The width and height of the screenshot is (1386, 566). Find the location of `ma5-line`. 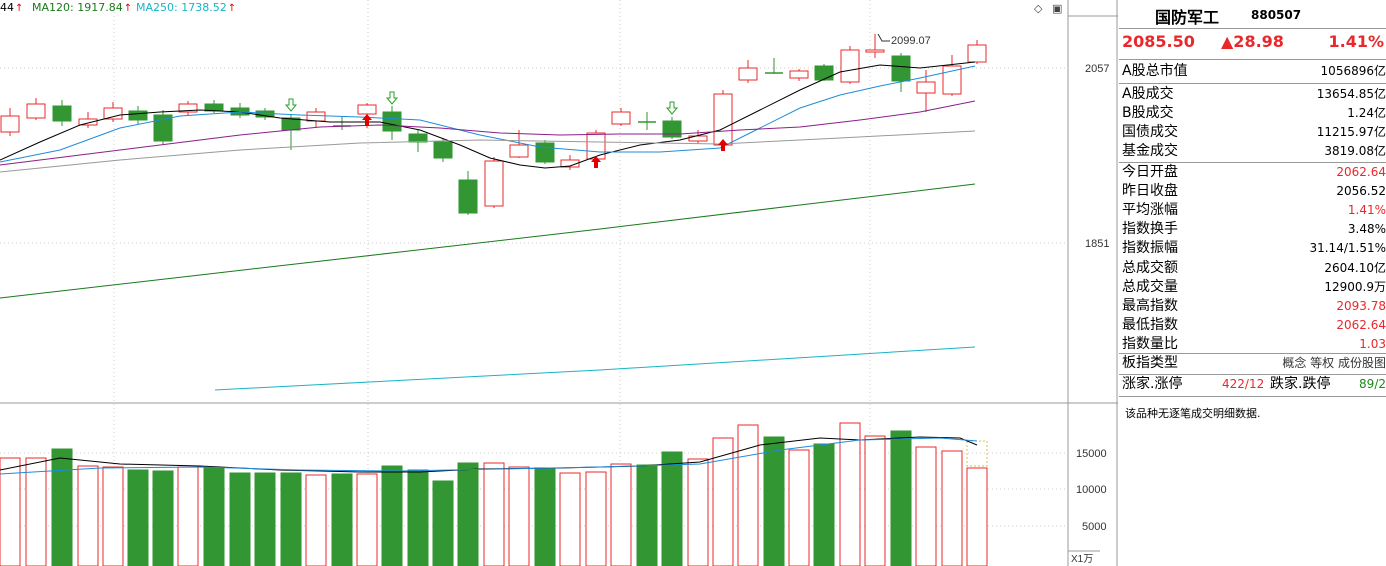

ma5-line is located at coordinates (488, 115).